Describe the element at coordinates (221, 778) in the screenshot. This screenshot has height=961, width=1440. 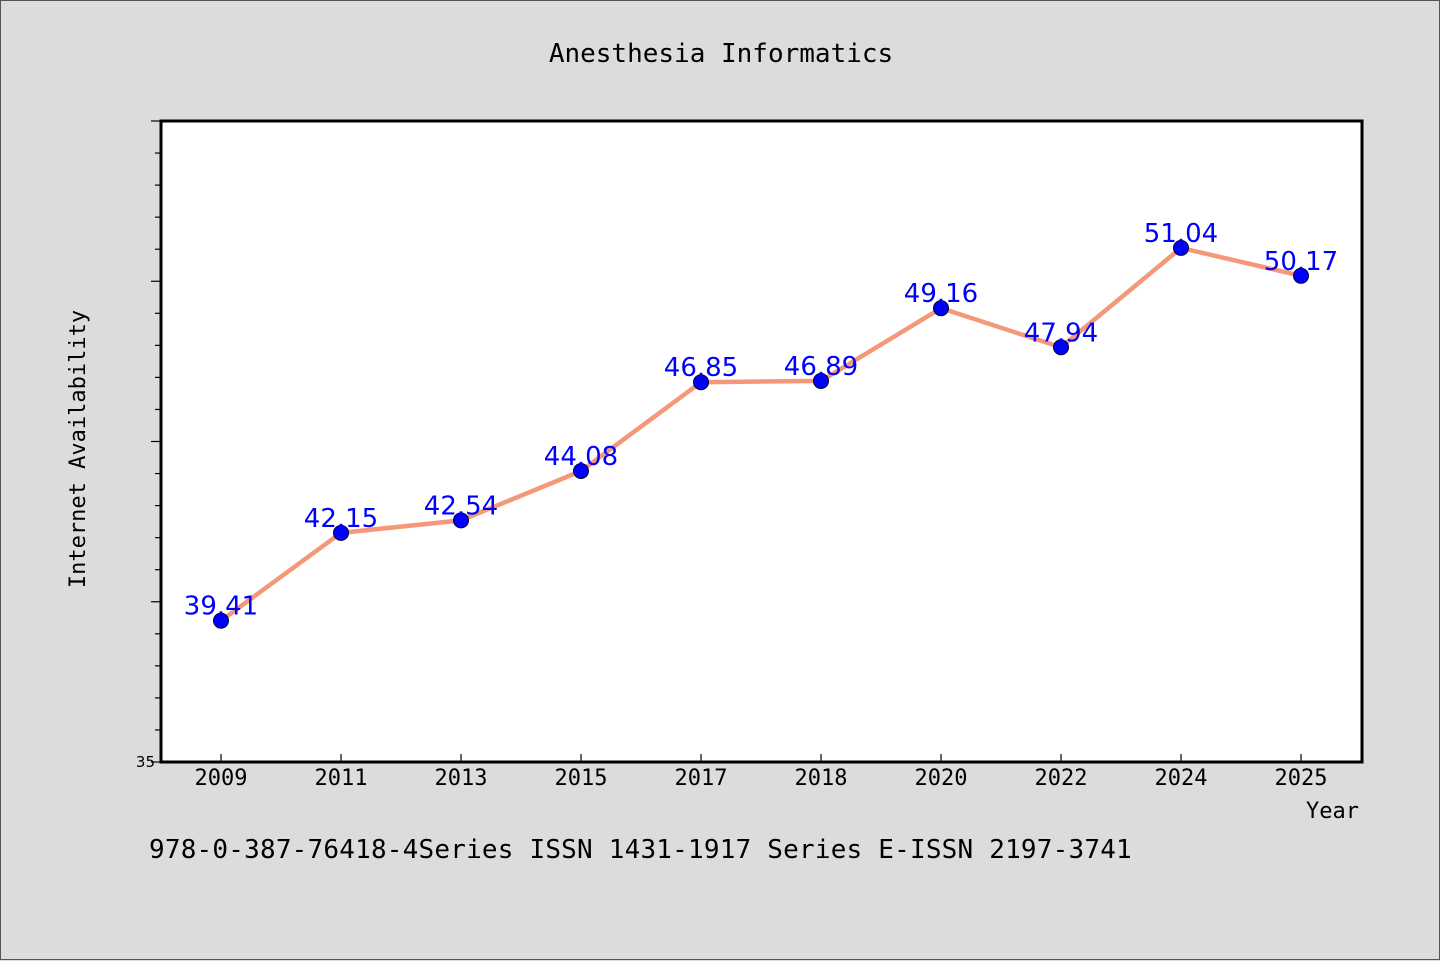
I see `x-tick-label: 2009` at that location.